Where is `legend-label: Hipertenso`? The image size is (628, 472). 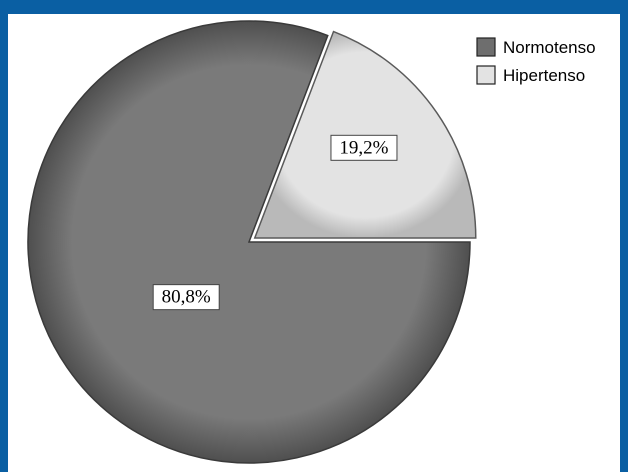
legend-label: Hipertenso is located at coordinates (544, 75).